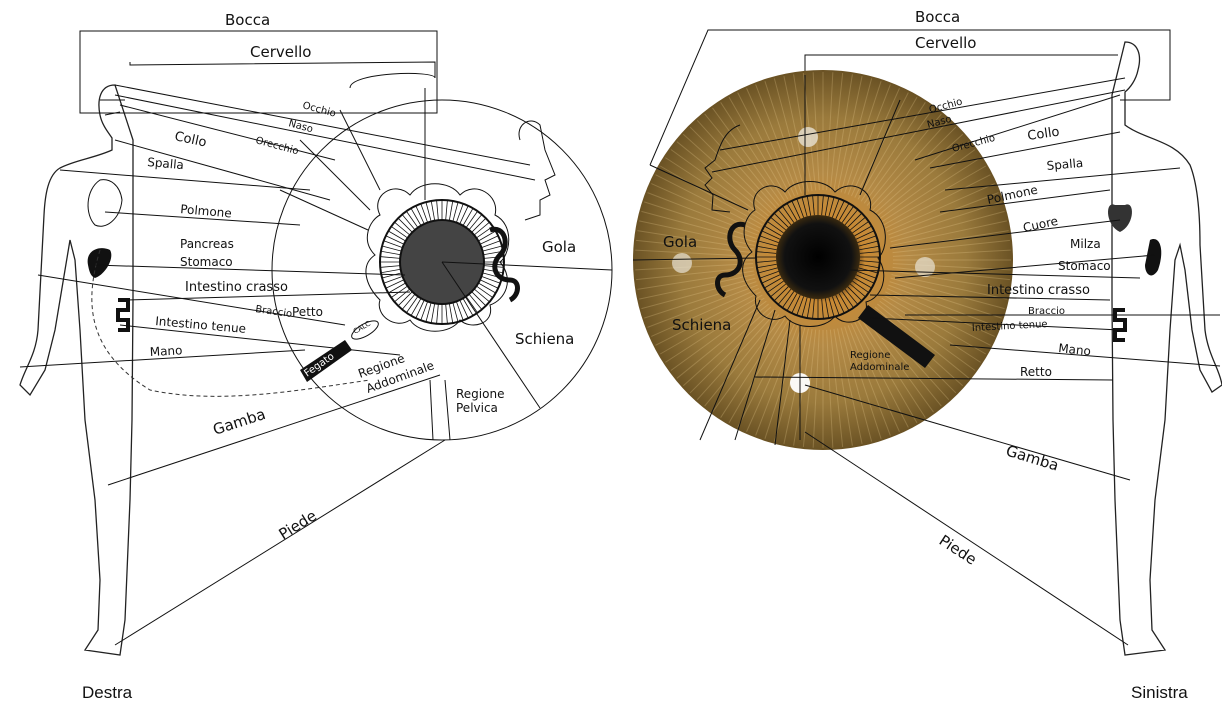 The width and height of the screenshot is (1222, 711). What do you see at coordinates (107, 692) in the screenshot?
I see `caption-destra: Destra` at bounding box center [107, 692].